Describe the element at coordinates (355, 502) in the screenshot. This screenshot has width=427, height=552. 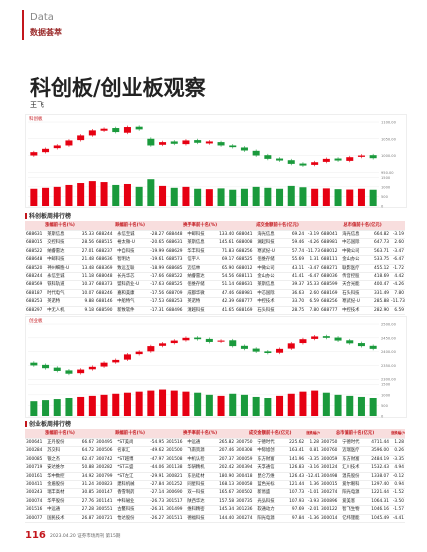
I see `cell: 爱美客` at that location.